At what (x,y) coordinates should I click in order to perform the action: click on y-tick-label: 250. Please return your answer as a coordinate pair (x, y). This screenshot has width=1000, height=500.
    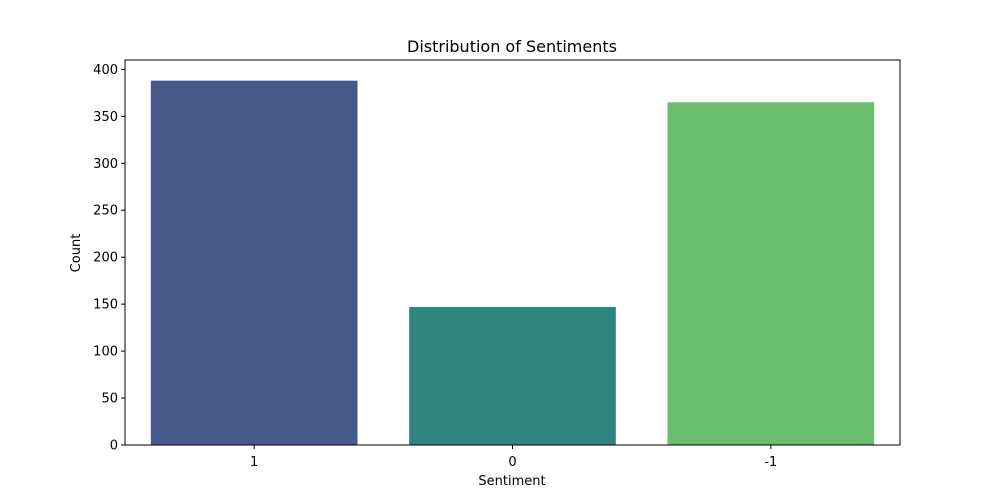
    Looking at the image, I should click on (105, 211).